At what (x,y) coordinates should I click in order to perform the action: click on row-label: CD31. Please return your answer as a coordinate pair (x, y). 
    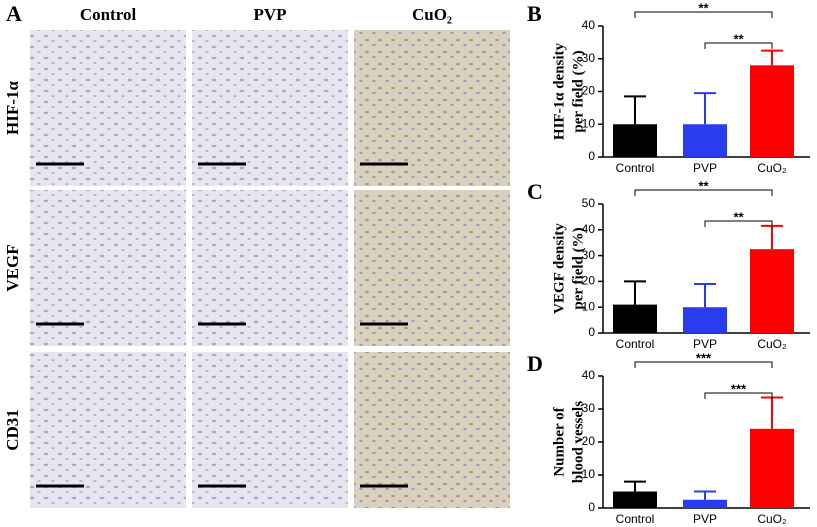
    Looking at the image, I should click on (12, 430).